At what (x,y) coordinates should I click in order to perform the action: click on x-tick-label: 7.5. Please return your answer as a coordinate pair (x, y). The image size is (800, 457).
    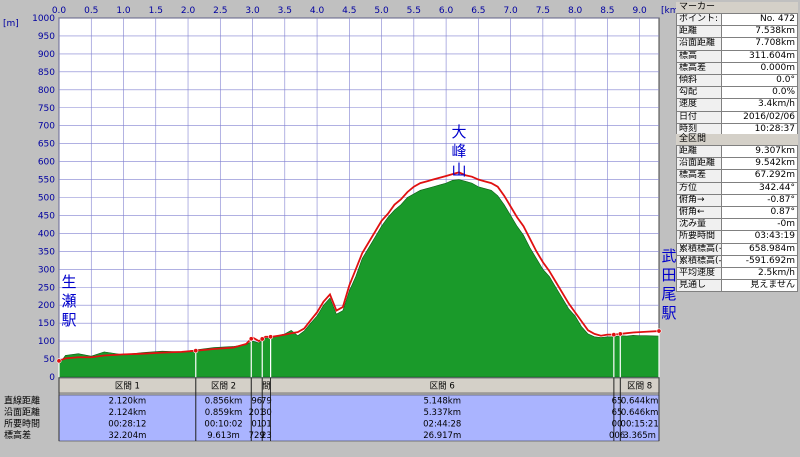
    Looking at the image, I should click on (543, 11).